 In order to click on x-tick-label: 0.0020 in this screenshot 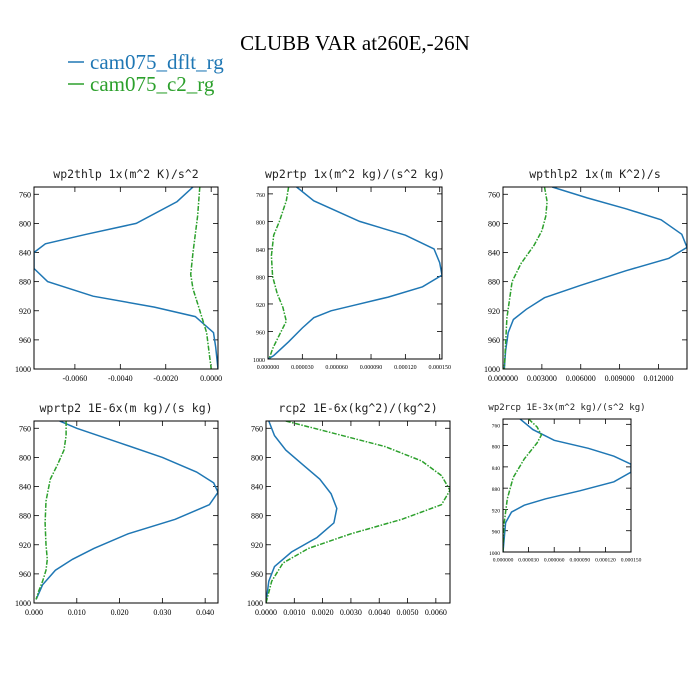, I will do `click(323, 612)`.